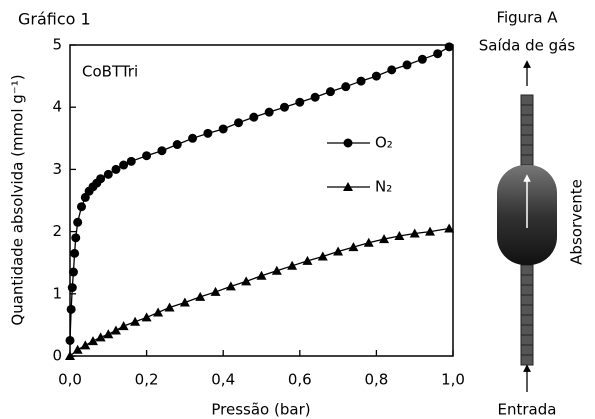 The height and width of the screenshot is (419, 595). Describe the element at coordinates (376, 380) in the screenshot. I see `x-tick-label: 0,8` at that location.